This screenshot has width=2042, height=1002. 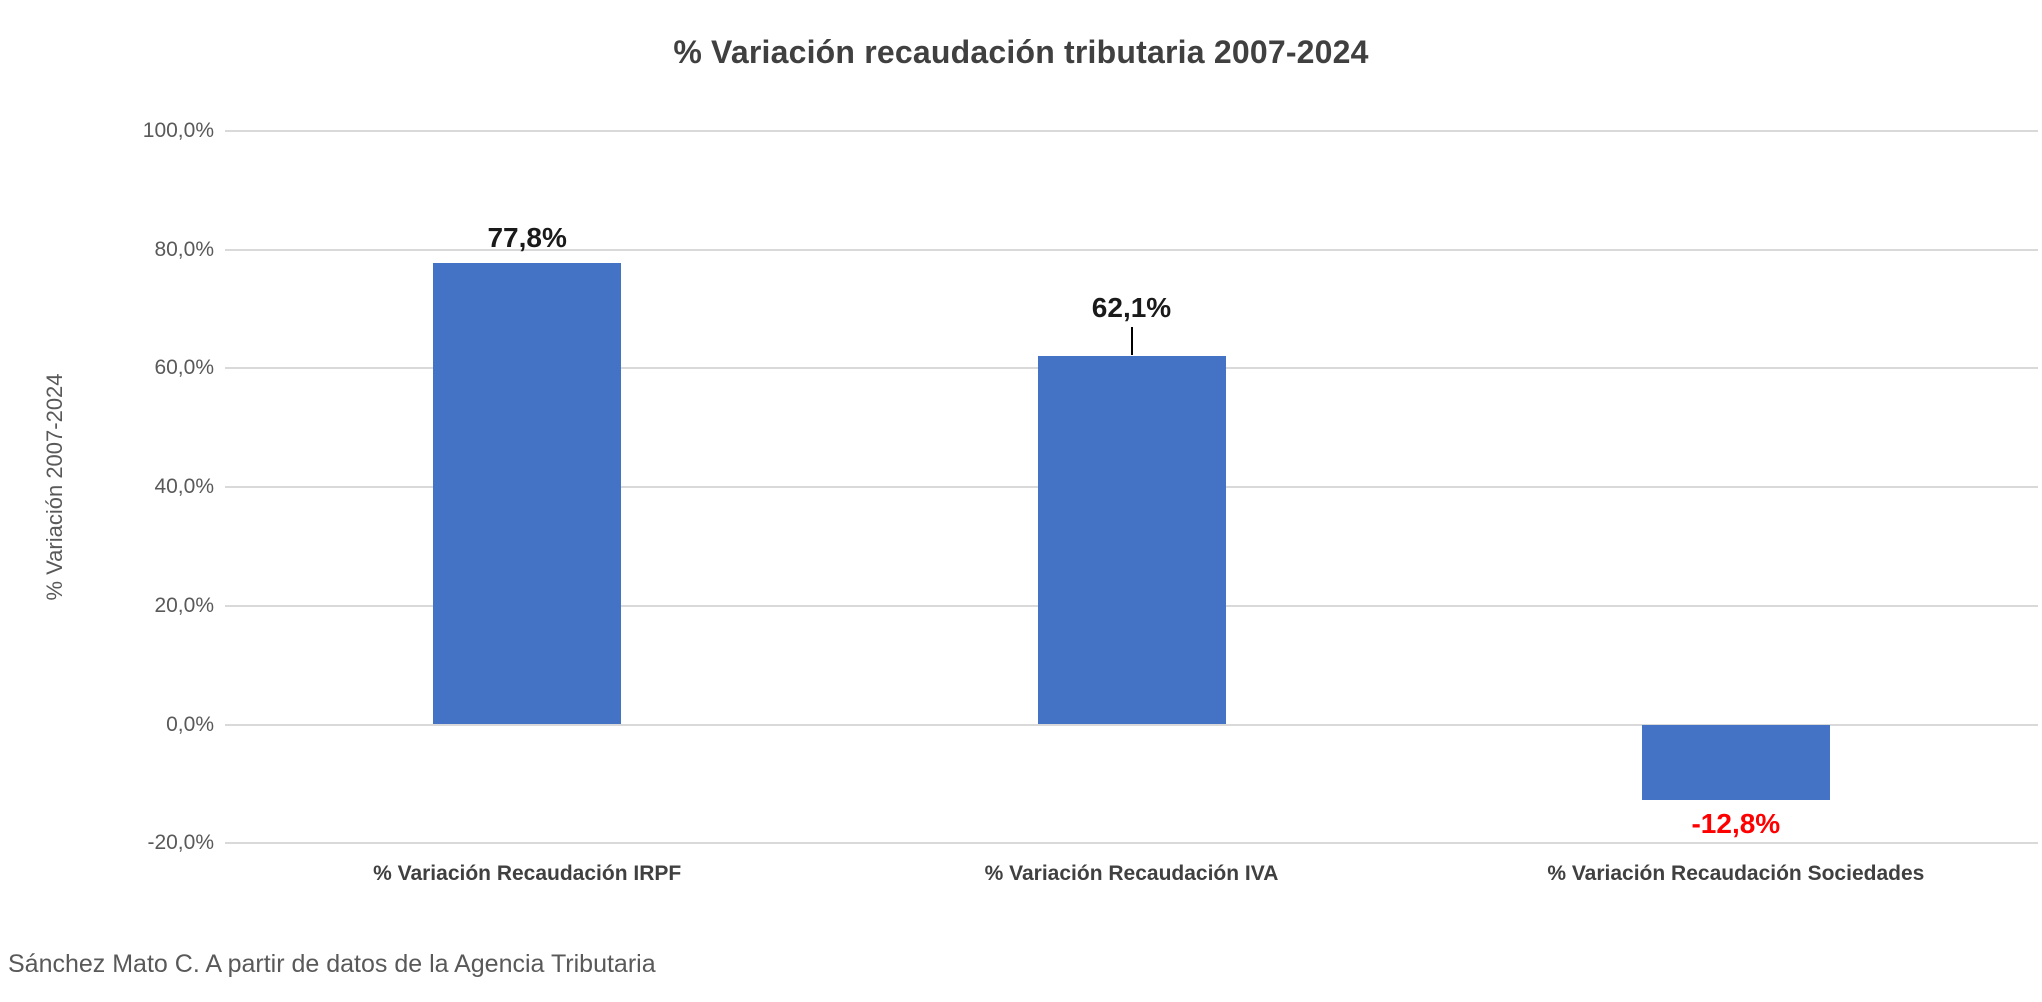 What do you see at coordinates (184, 487) in the screenshot?
I see `y-tick-label: 40,0%` at bounding box center [184, 487].